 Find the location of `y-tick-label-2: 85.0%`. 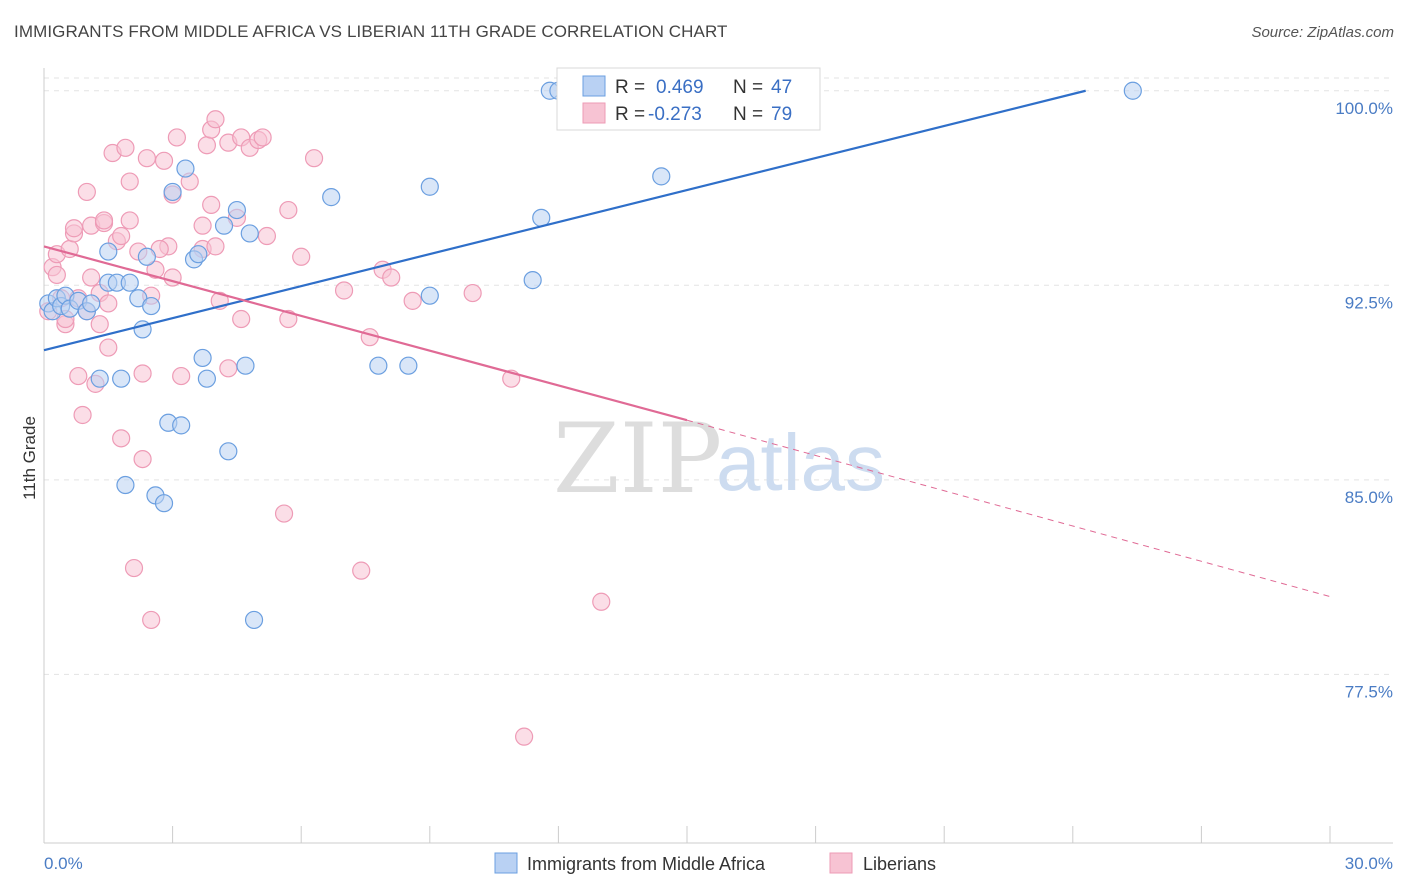

y-tick-label-2: 85.0% is located at coordinates (1369, 497).